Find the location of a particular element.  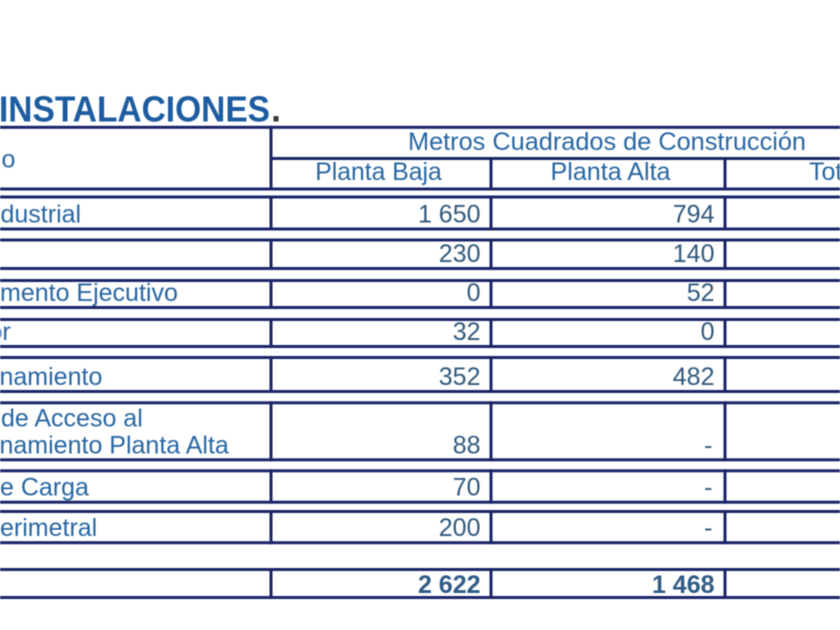

svg-text: o is located at coordinates (9, 160).